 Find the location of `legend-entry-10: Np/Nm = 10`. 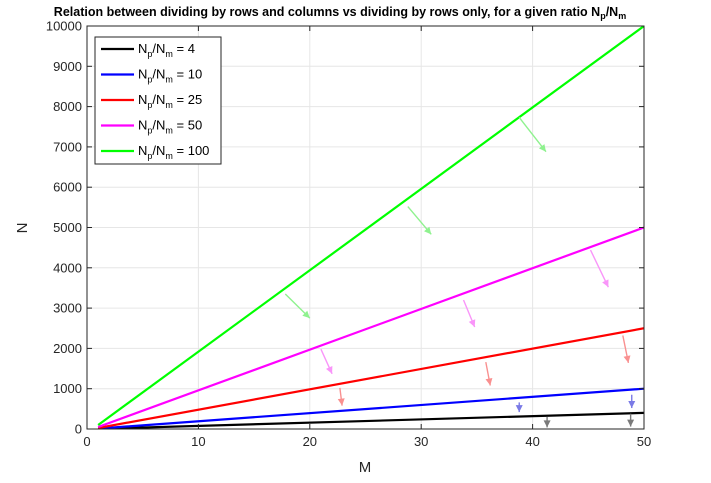

legend-entry-10: Np/Nm = 10 is located at coordinates (151, 76).